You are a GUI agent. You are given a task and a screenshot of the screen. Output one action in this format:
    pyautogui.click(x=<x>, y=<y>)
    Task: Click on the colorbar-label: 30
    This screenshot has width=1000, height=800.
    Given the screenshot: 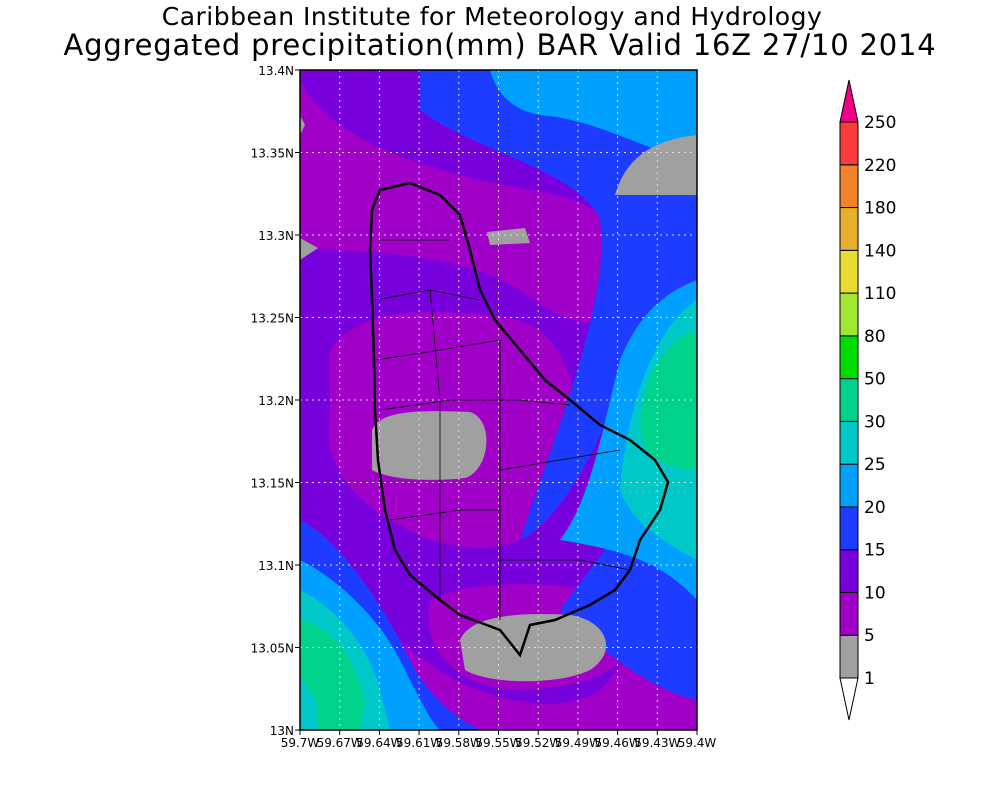 What is the action you would take?
    pyautogui.click(x=875, y=422)
    